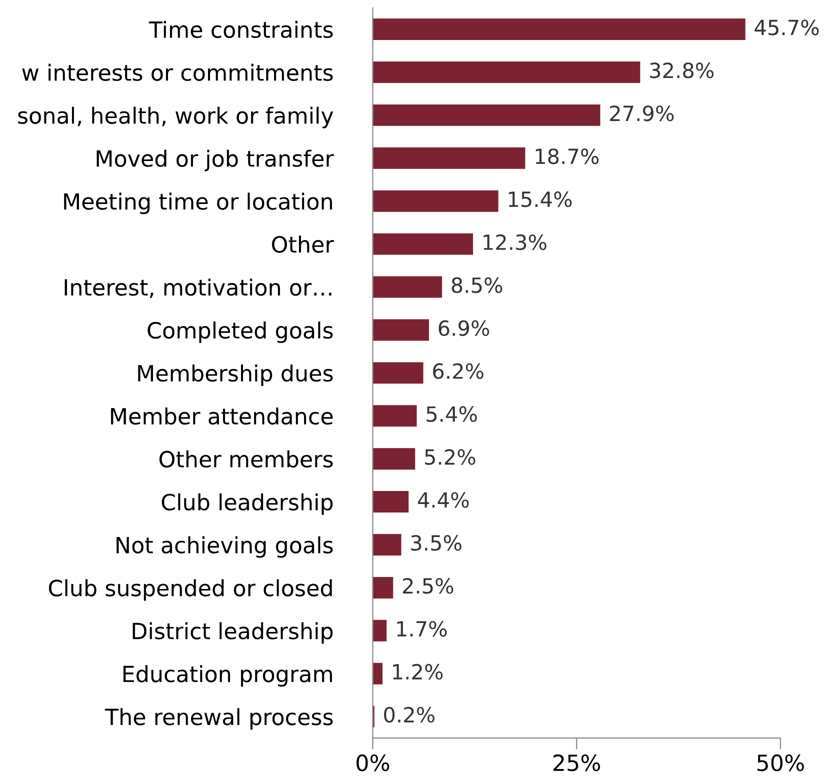  I want to click on data-label: 3.5%, so click(436, 543).